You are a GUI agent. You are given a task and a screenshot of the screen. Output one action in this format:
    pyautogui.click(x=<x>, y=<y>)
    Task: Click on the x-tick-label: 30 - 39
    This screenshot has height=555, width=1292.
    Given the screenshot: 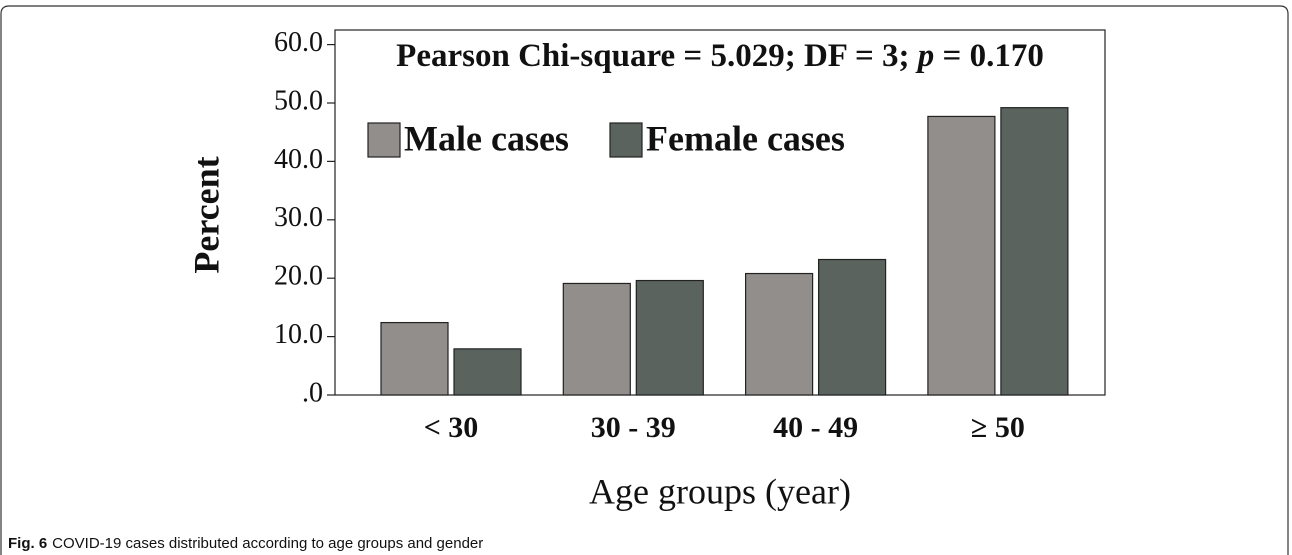 What is the action you would take?
    pyautogui.click(x=633, y=427)
    